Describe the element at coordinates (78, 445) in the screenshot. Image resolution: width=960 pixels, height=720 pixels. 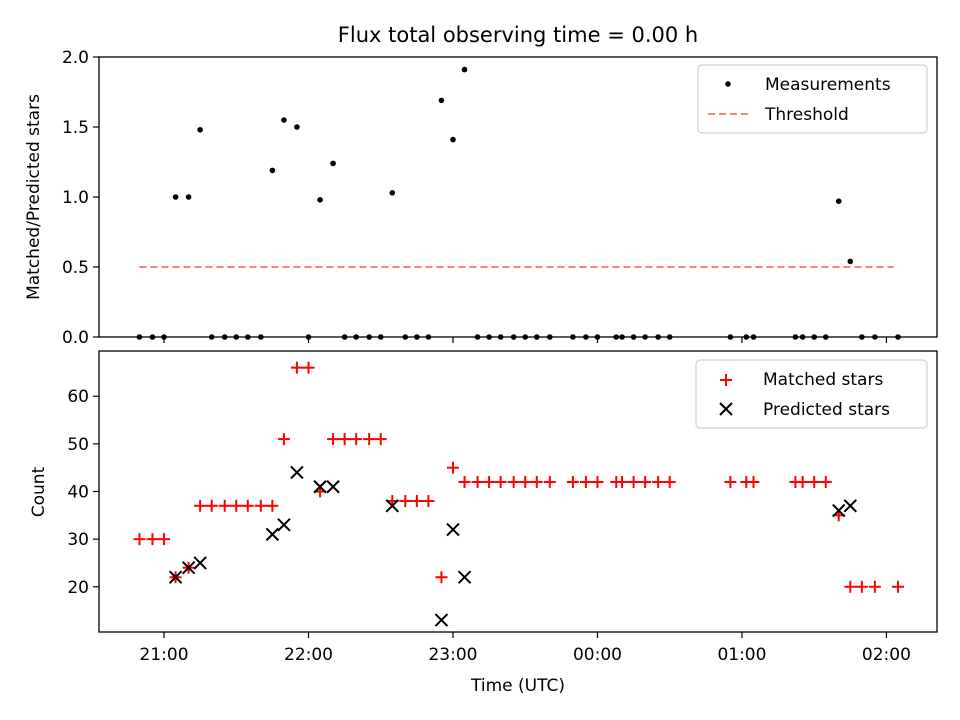
I see `bottom-y-tick-label: 50` at that location.